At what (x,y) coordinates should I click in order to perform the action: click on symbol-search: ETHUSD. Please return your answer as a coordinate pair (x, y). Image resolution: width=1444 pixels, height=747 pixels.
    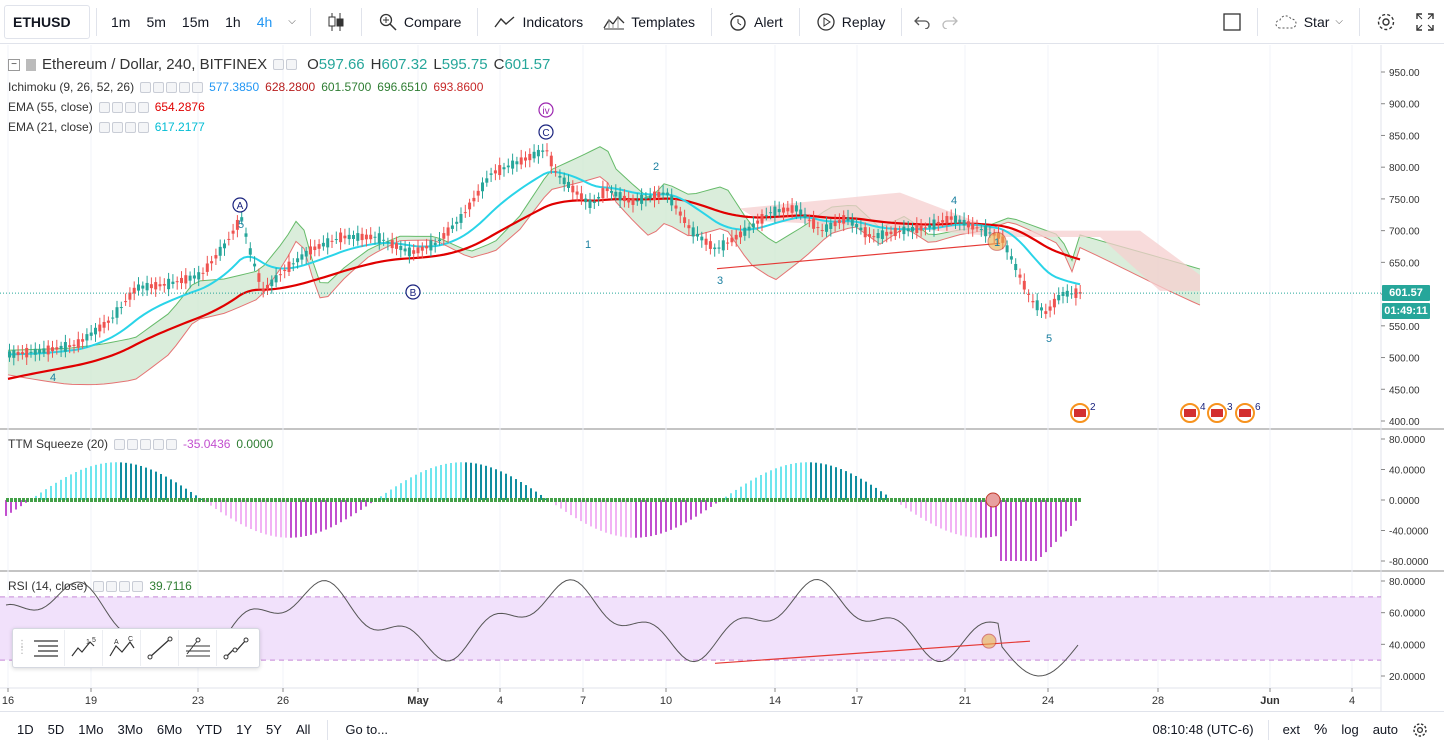
    Looking at the image, I should click on (47, 21).